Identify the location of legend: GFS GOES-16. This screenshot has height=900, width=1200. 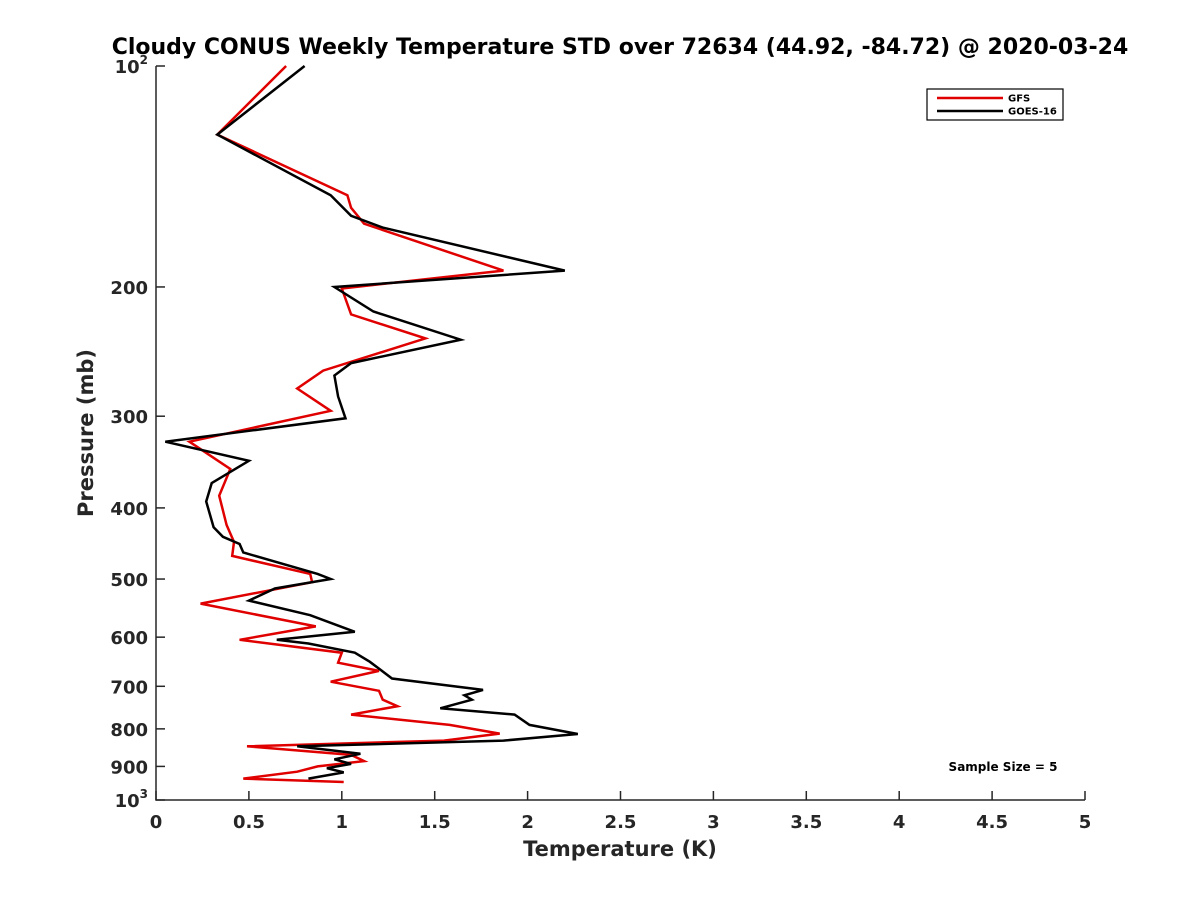
(995, 104).